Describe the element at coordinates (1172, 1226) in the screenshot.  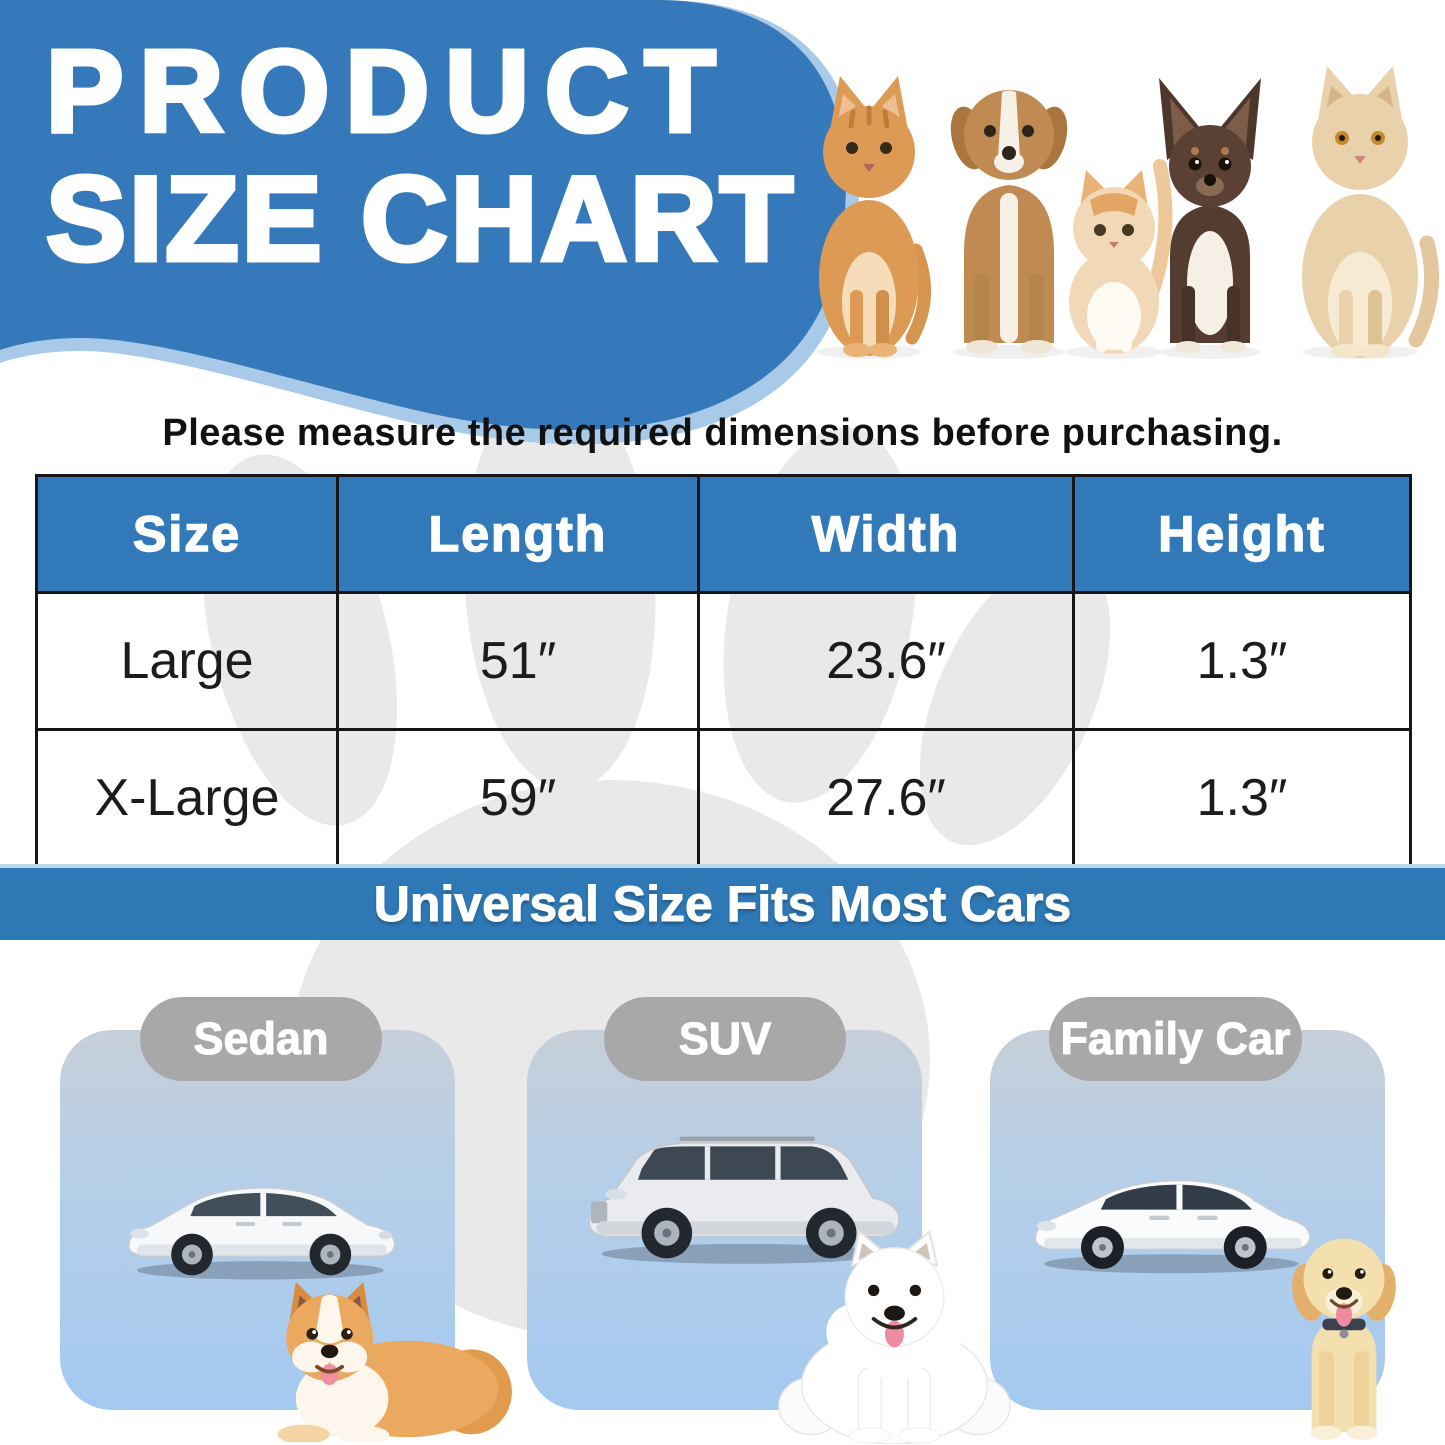
I see `family-sedan-car-icon` at that location.